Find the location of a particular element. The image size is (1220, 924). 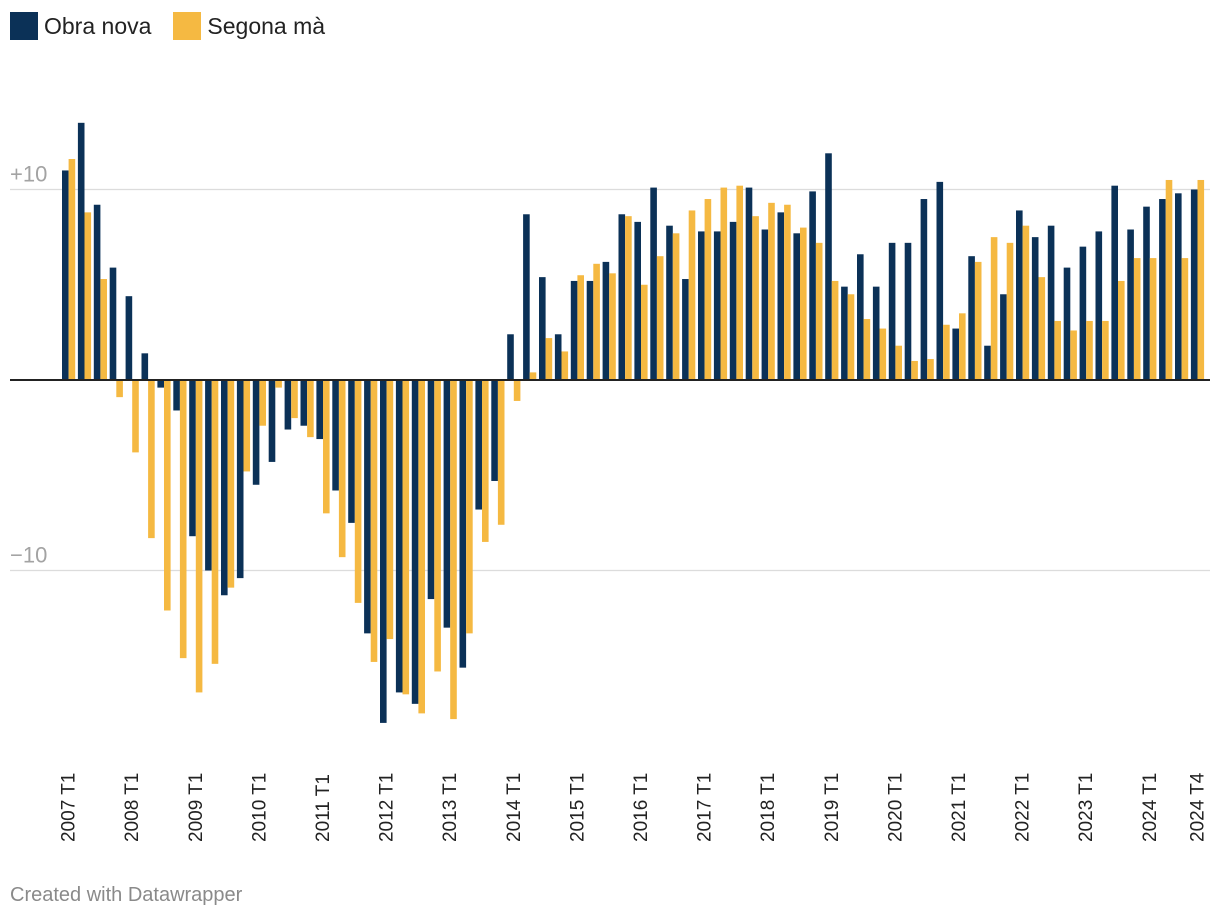

bar-obra-nova: Obra nova 2009 T1: -8.2 is located at coordinates (192, 458).